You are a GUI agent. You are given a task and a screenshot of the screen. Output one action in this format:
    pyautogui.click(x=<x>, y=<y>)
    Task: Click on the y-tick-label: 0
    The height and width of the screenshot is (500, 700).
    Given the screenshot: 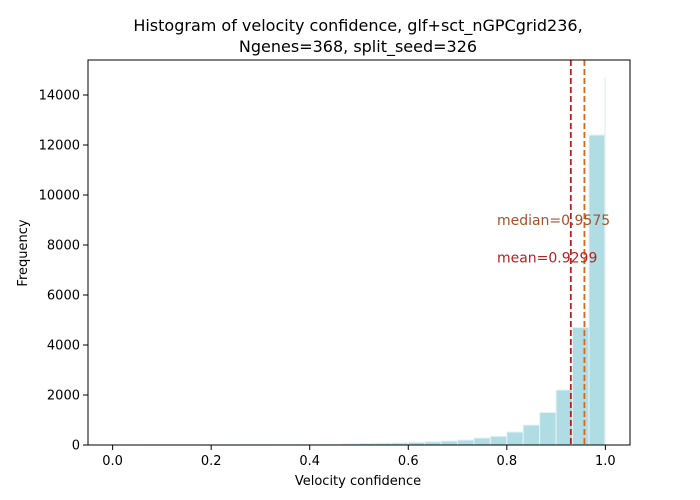 What is the action you would take?
    pyautogui.click(x=76, y=446)
    